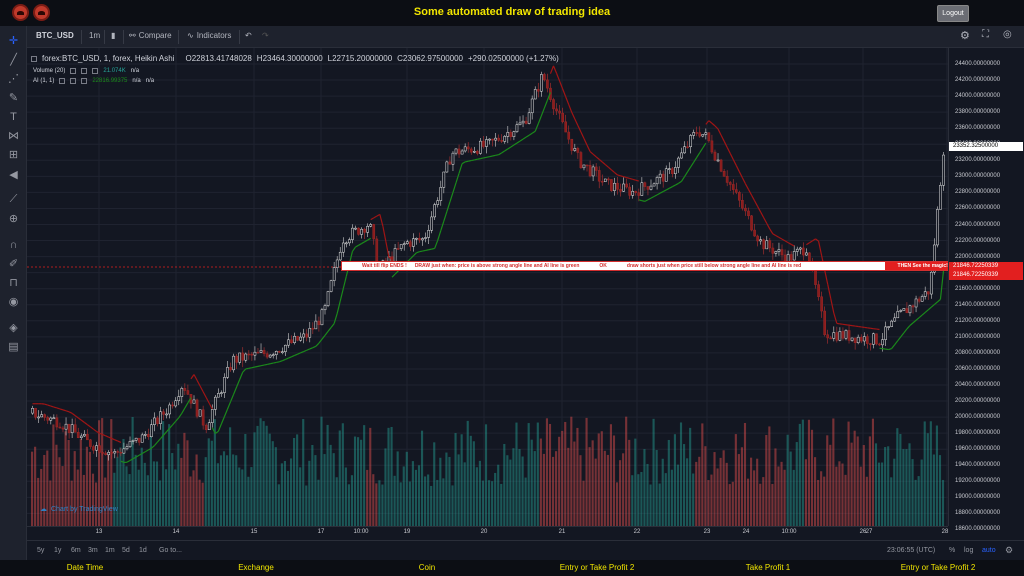 The image size is (1024, 576). Describe the element at coordinates (13, 136) in the screenshot. I see `pattern-icon: ⋈` at that location.